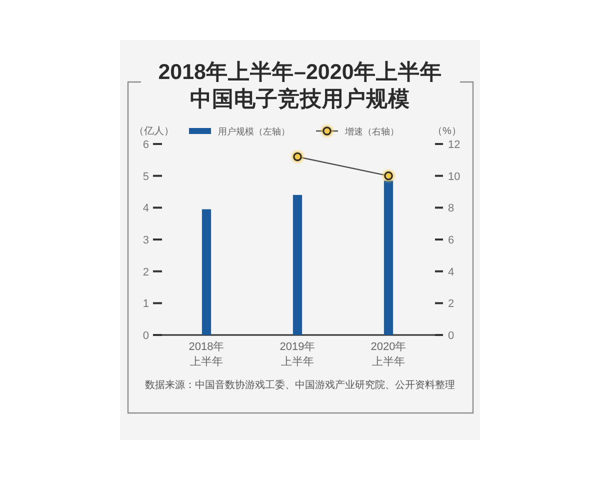  What do you see at coordinates (145, 272) in the screenshot?
I see `y-tick-label: 2` at bounding box center [145, 272].